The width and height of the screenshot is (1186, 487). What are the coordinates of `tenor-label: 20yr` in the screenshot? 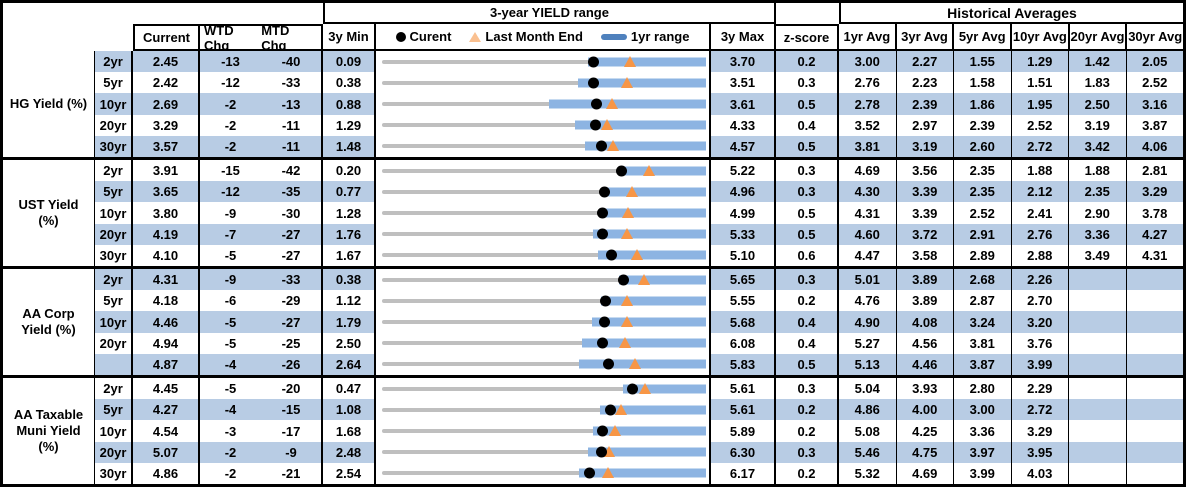 It's located at (114, 125).